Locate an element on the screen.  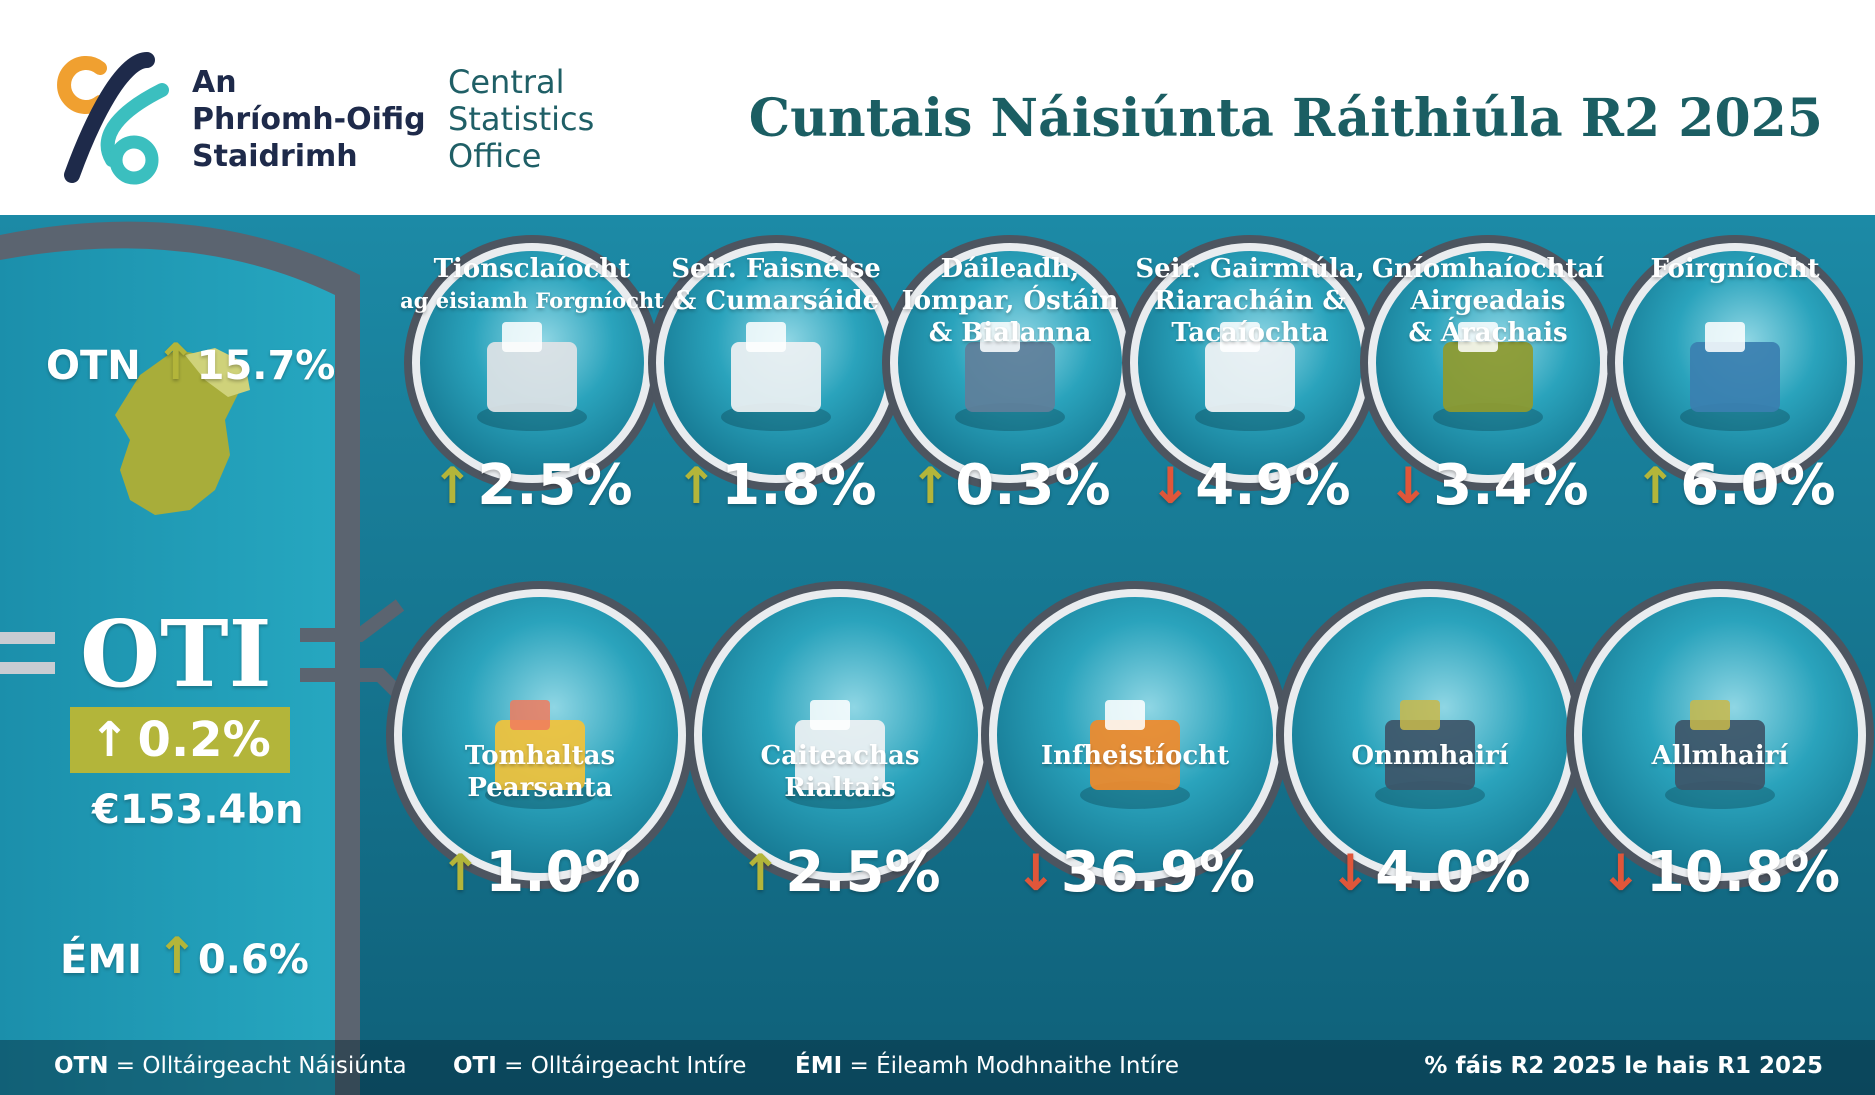
laptop-icon is located at coordinates (1250, 376).